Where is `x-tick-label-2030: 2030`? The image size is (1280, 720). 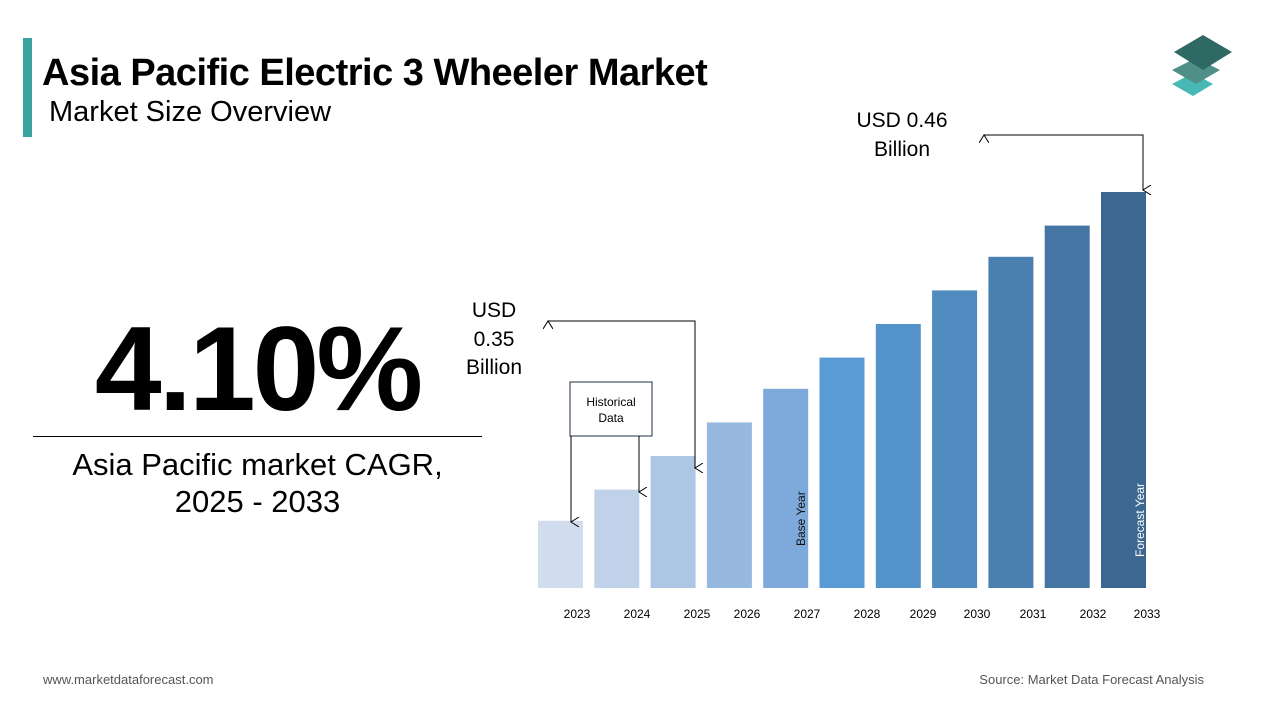
x-tick-label-2030: 2030 is located at coordinates (977, 614).